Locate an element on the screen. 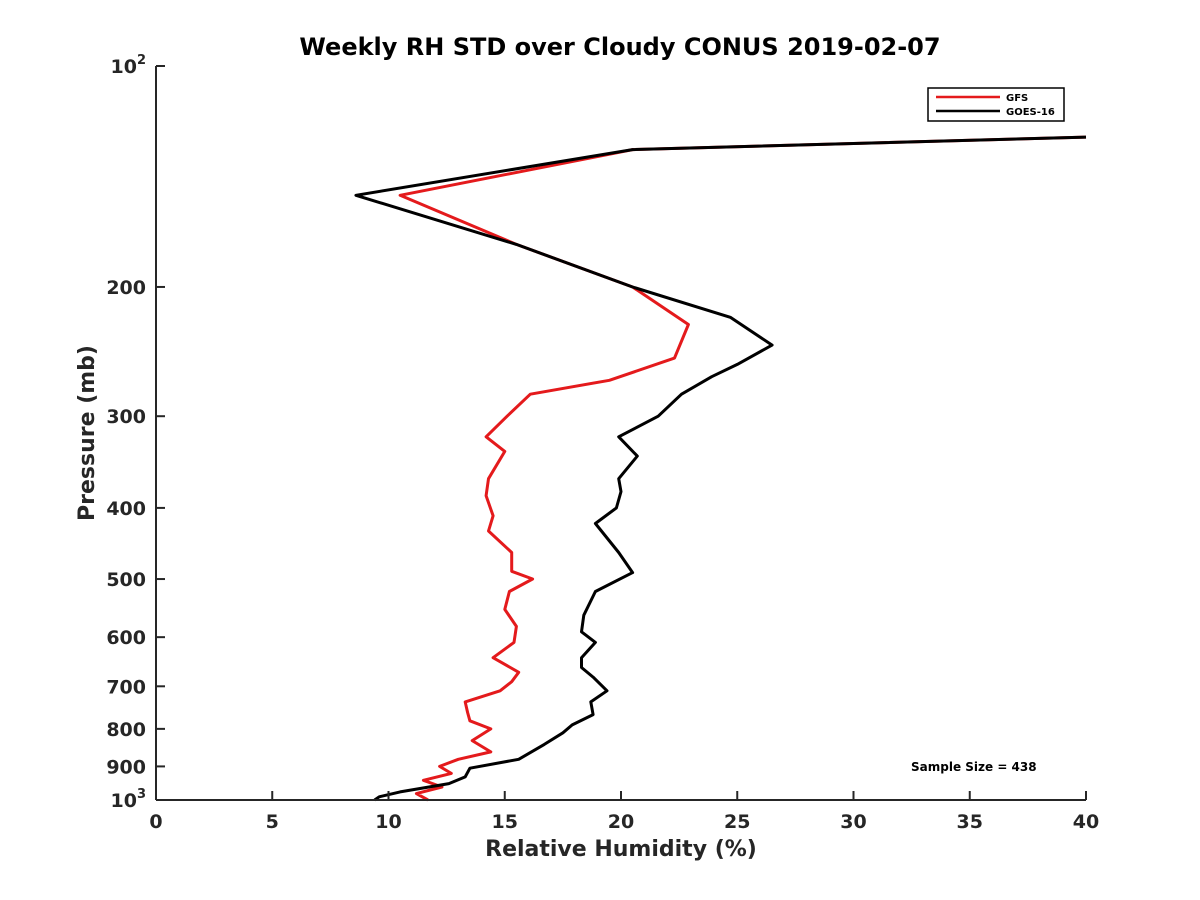 This screenshot has height=900, width=1200. y-tick-label: 800 is located at coordinates (126, 730).